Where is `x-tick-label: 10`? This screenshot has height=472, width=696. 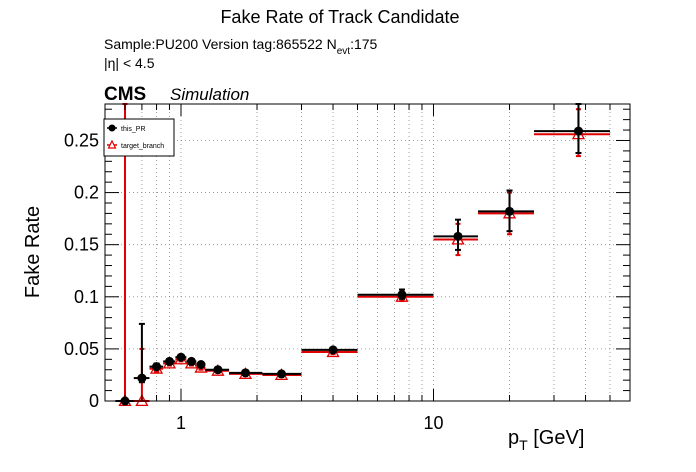 x-tick-label: 10 is located at coordinates (433, 423).